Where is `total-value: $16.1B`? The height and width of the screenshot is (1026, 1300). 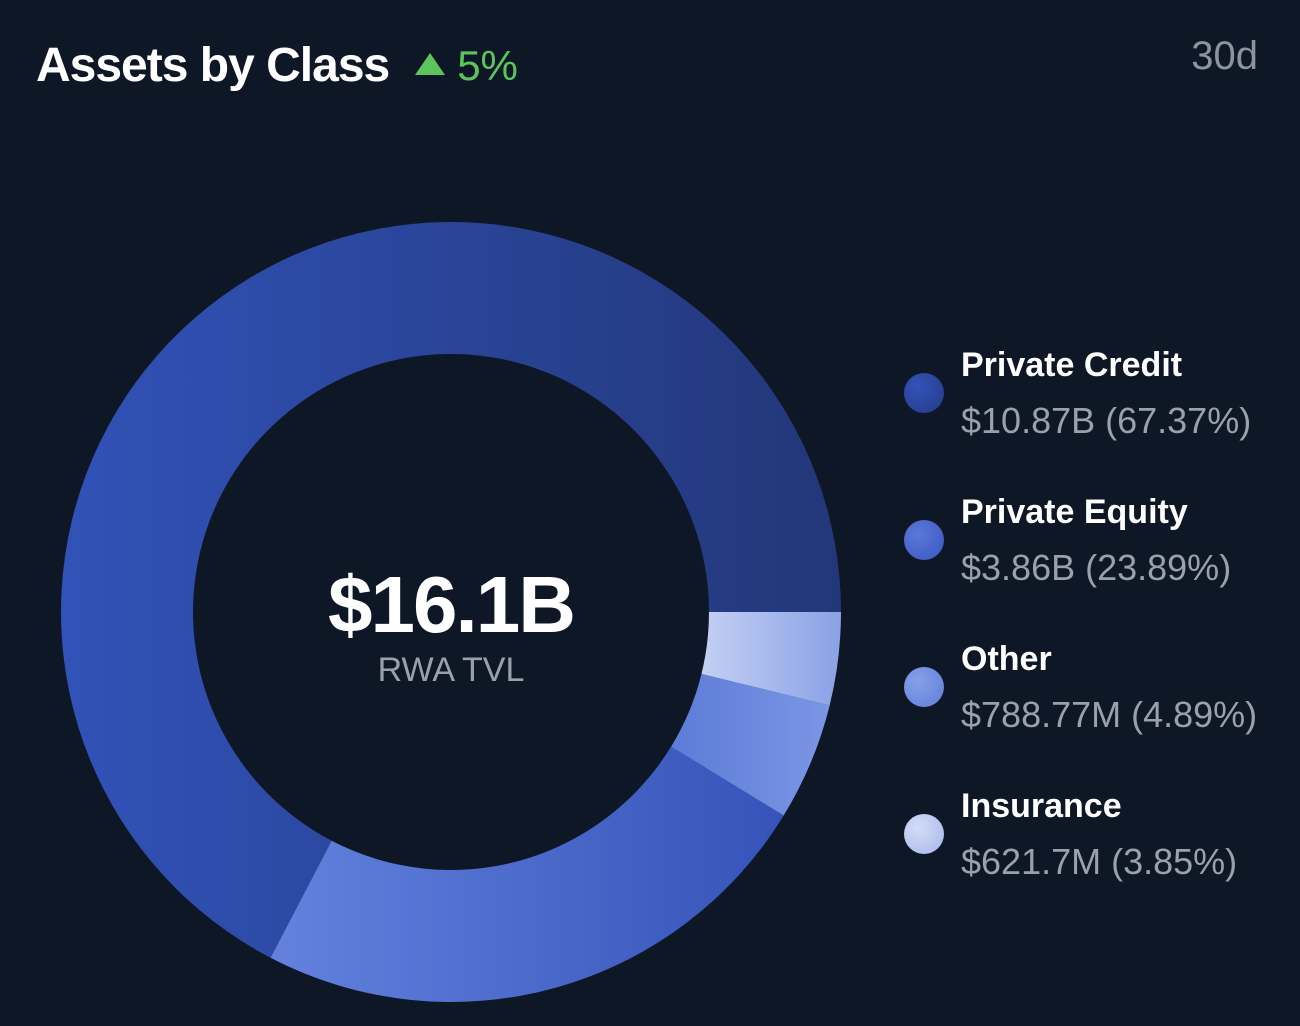
total-value: $16.1B is located at coordinates (452, 604).